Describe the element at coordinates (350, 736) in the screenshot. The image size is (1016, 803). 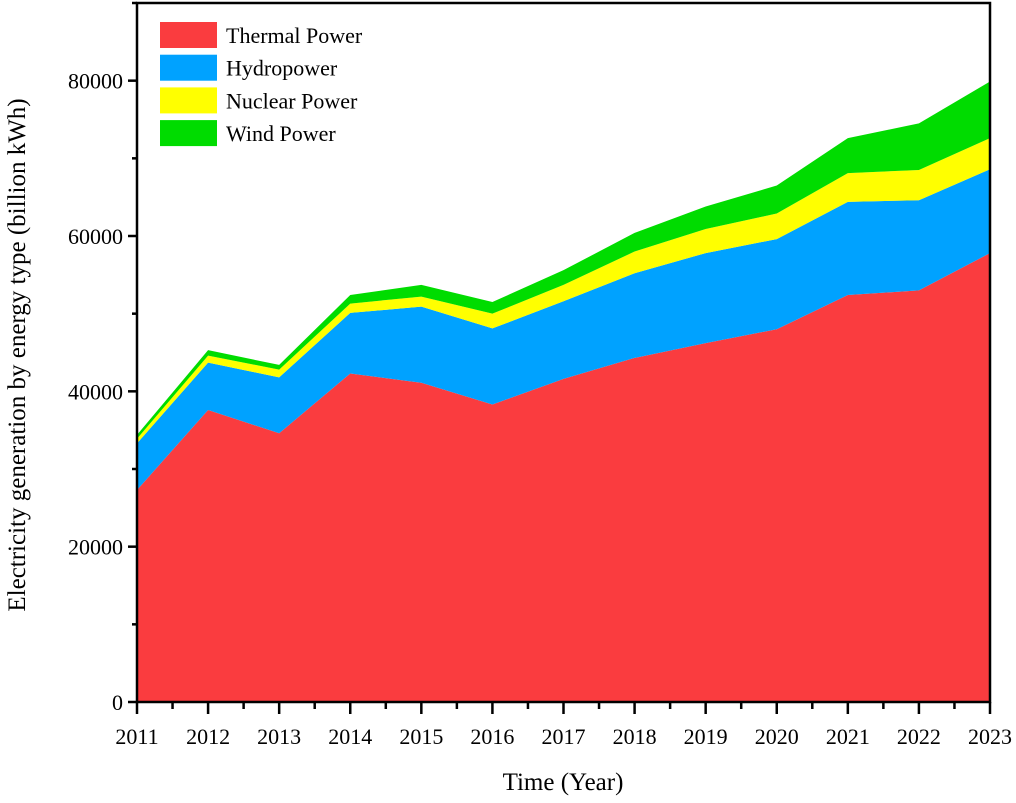
I see `x-tick-label: 2014` at that location.